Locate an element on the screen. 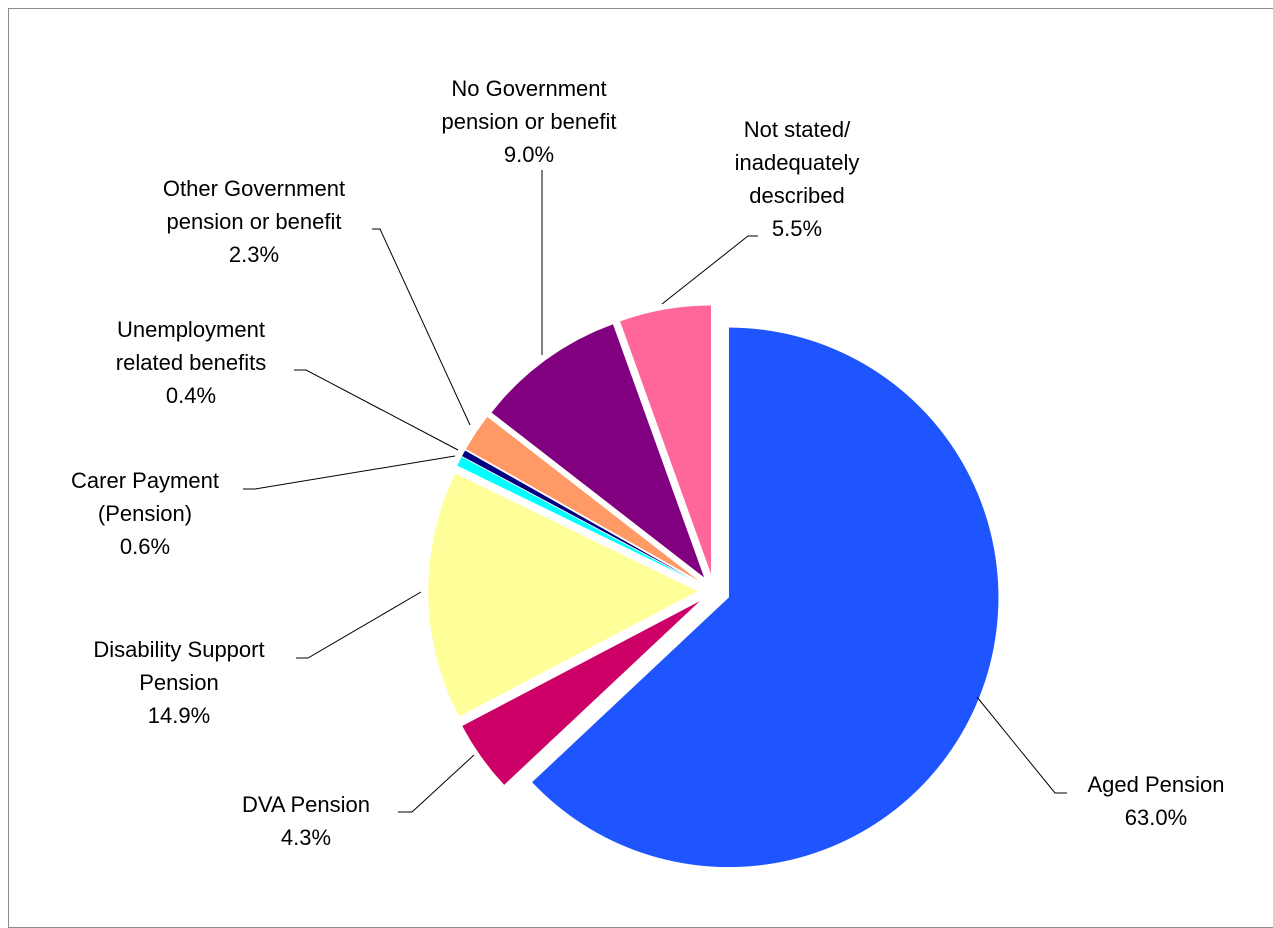  slice-name-label: described is located at coordinates (796, 195).